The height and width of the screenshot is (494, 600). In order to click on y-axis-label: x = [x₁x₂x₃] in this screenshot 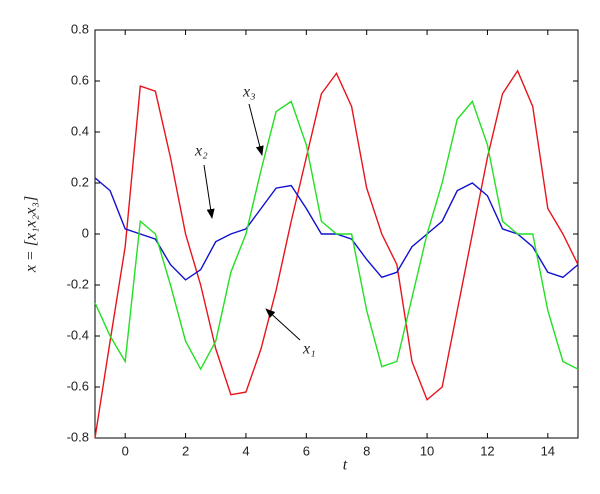, I will do `click(31, 234)`.